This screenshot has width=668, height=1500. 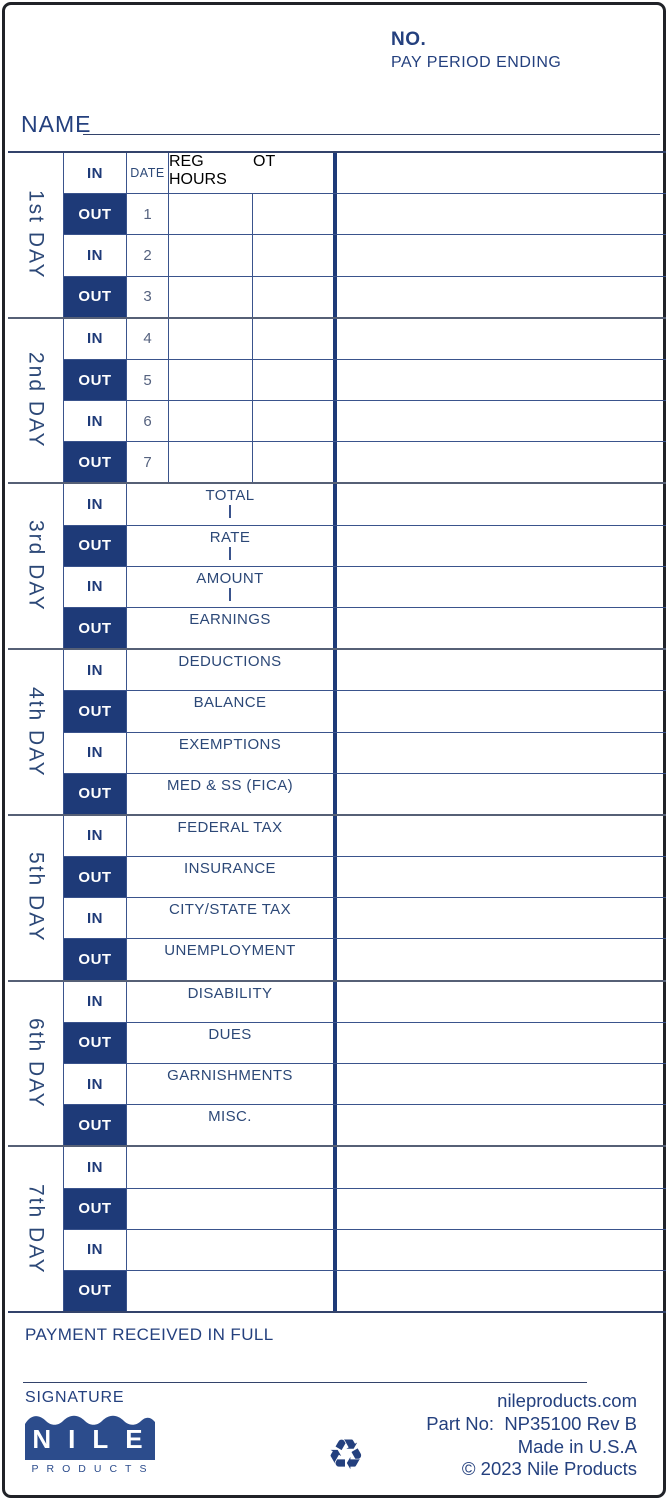 What do you see at coordinates (409, 39) in the screenshot?
I see `card-number-label: NO.` at bounding box center [409, 39].